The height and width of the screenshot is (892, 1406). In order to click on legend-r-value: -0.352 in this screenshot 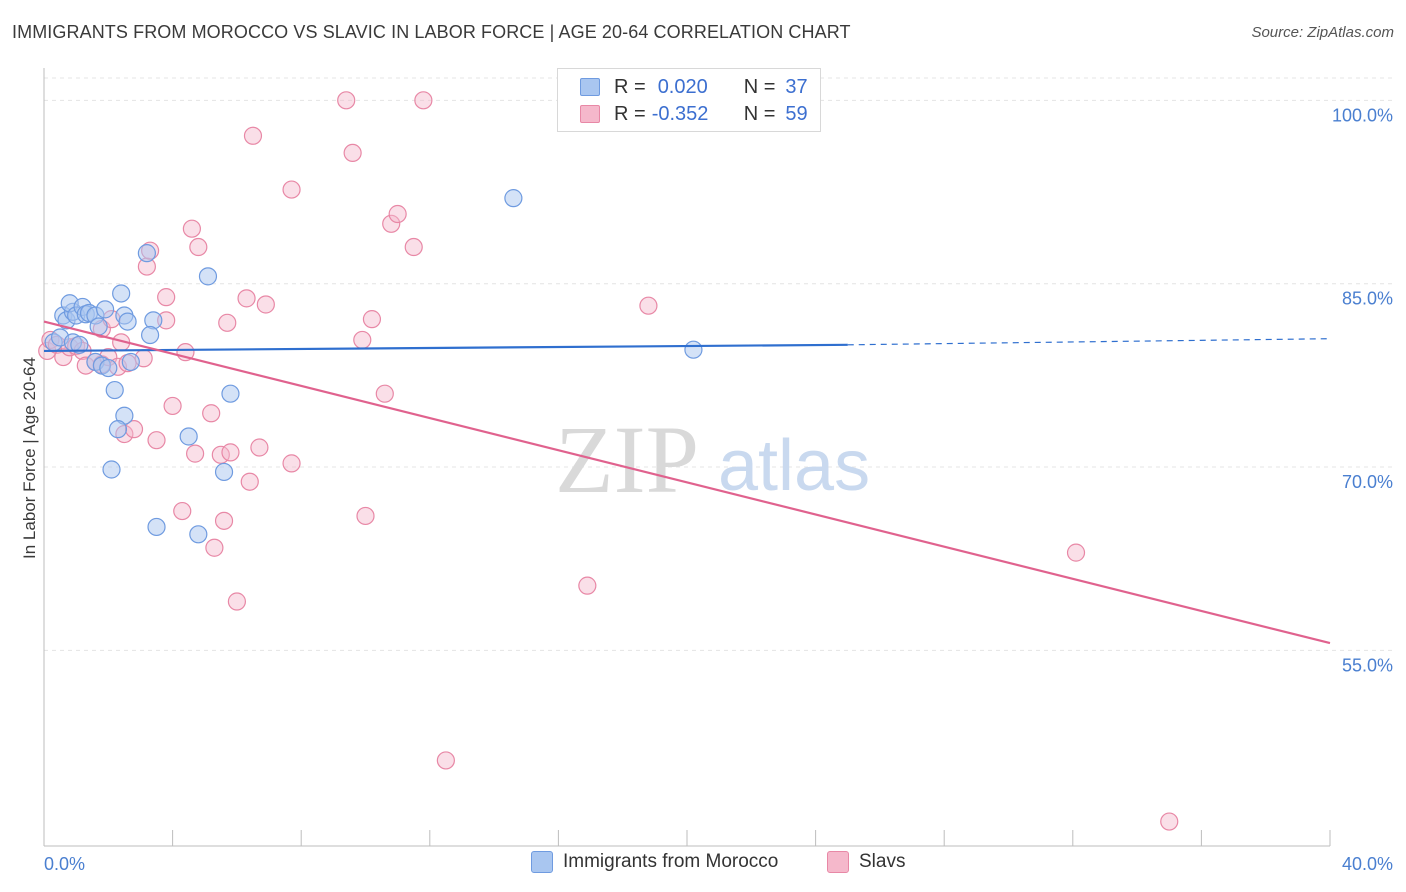, I will do `click(680, 113)`.